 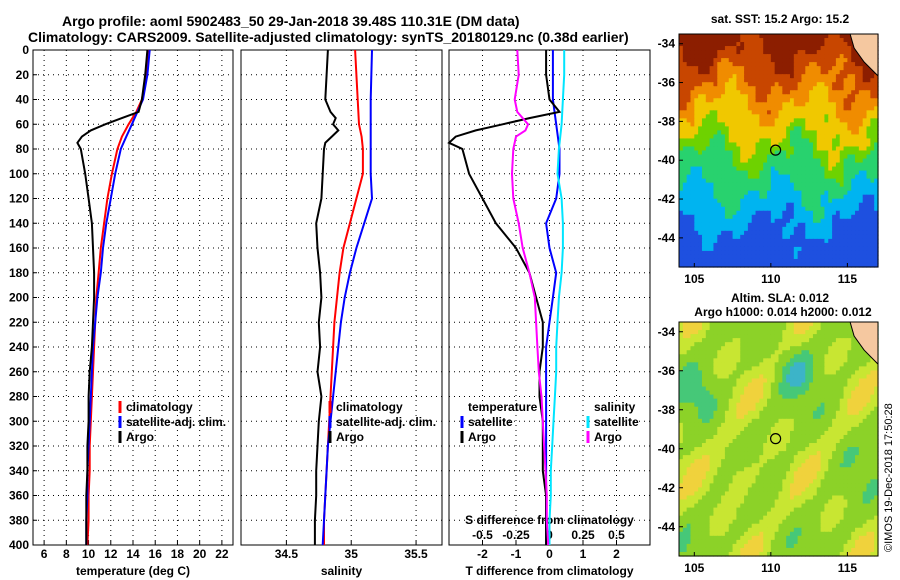 I want to click on s-diff-tick-label: -0.25, so click(x=516, y=535).